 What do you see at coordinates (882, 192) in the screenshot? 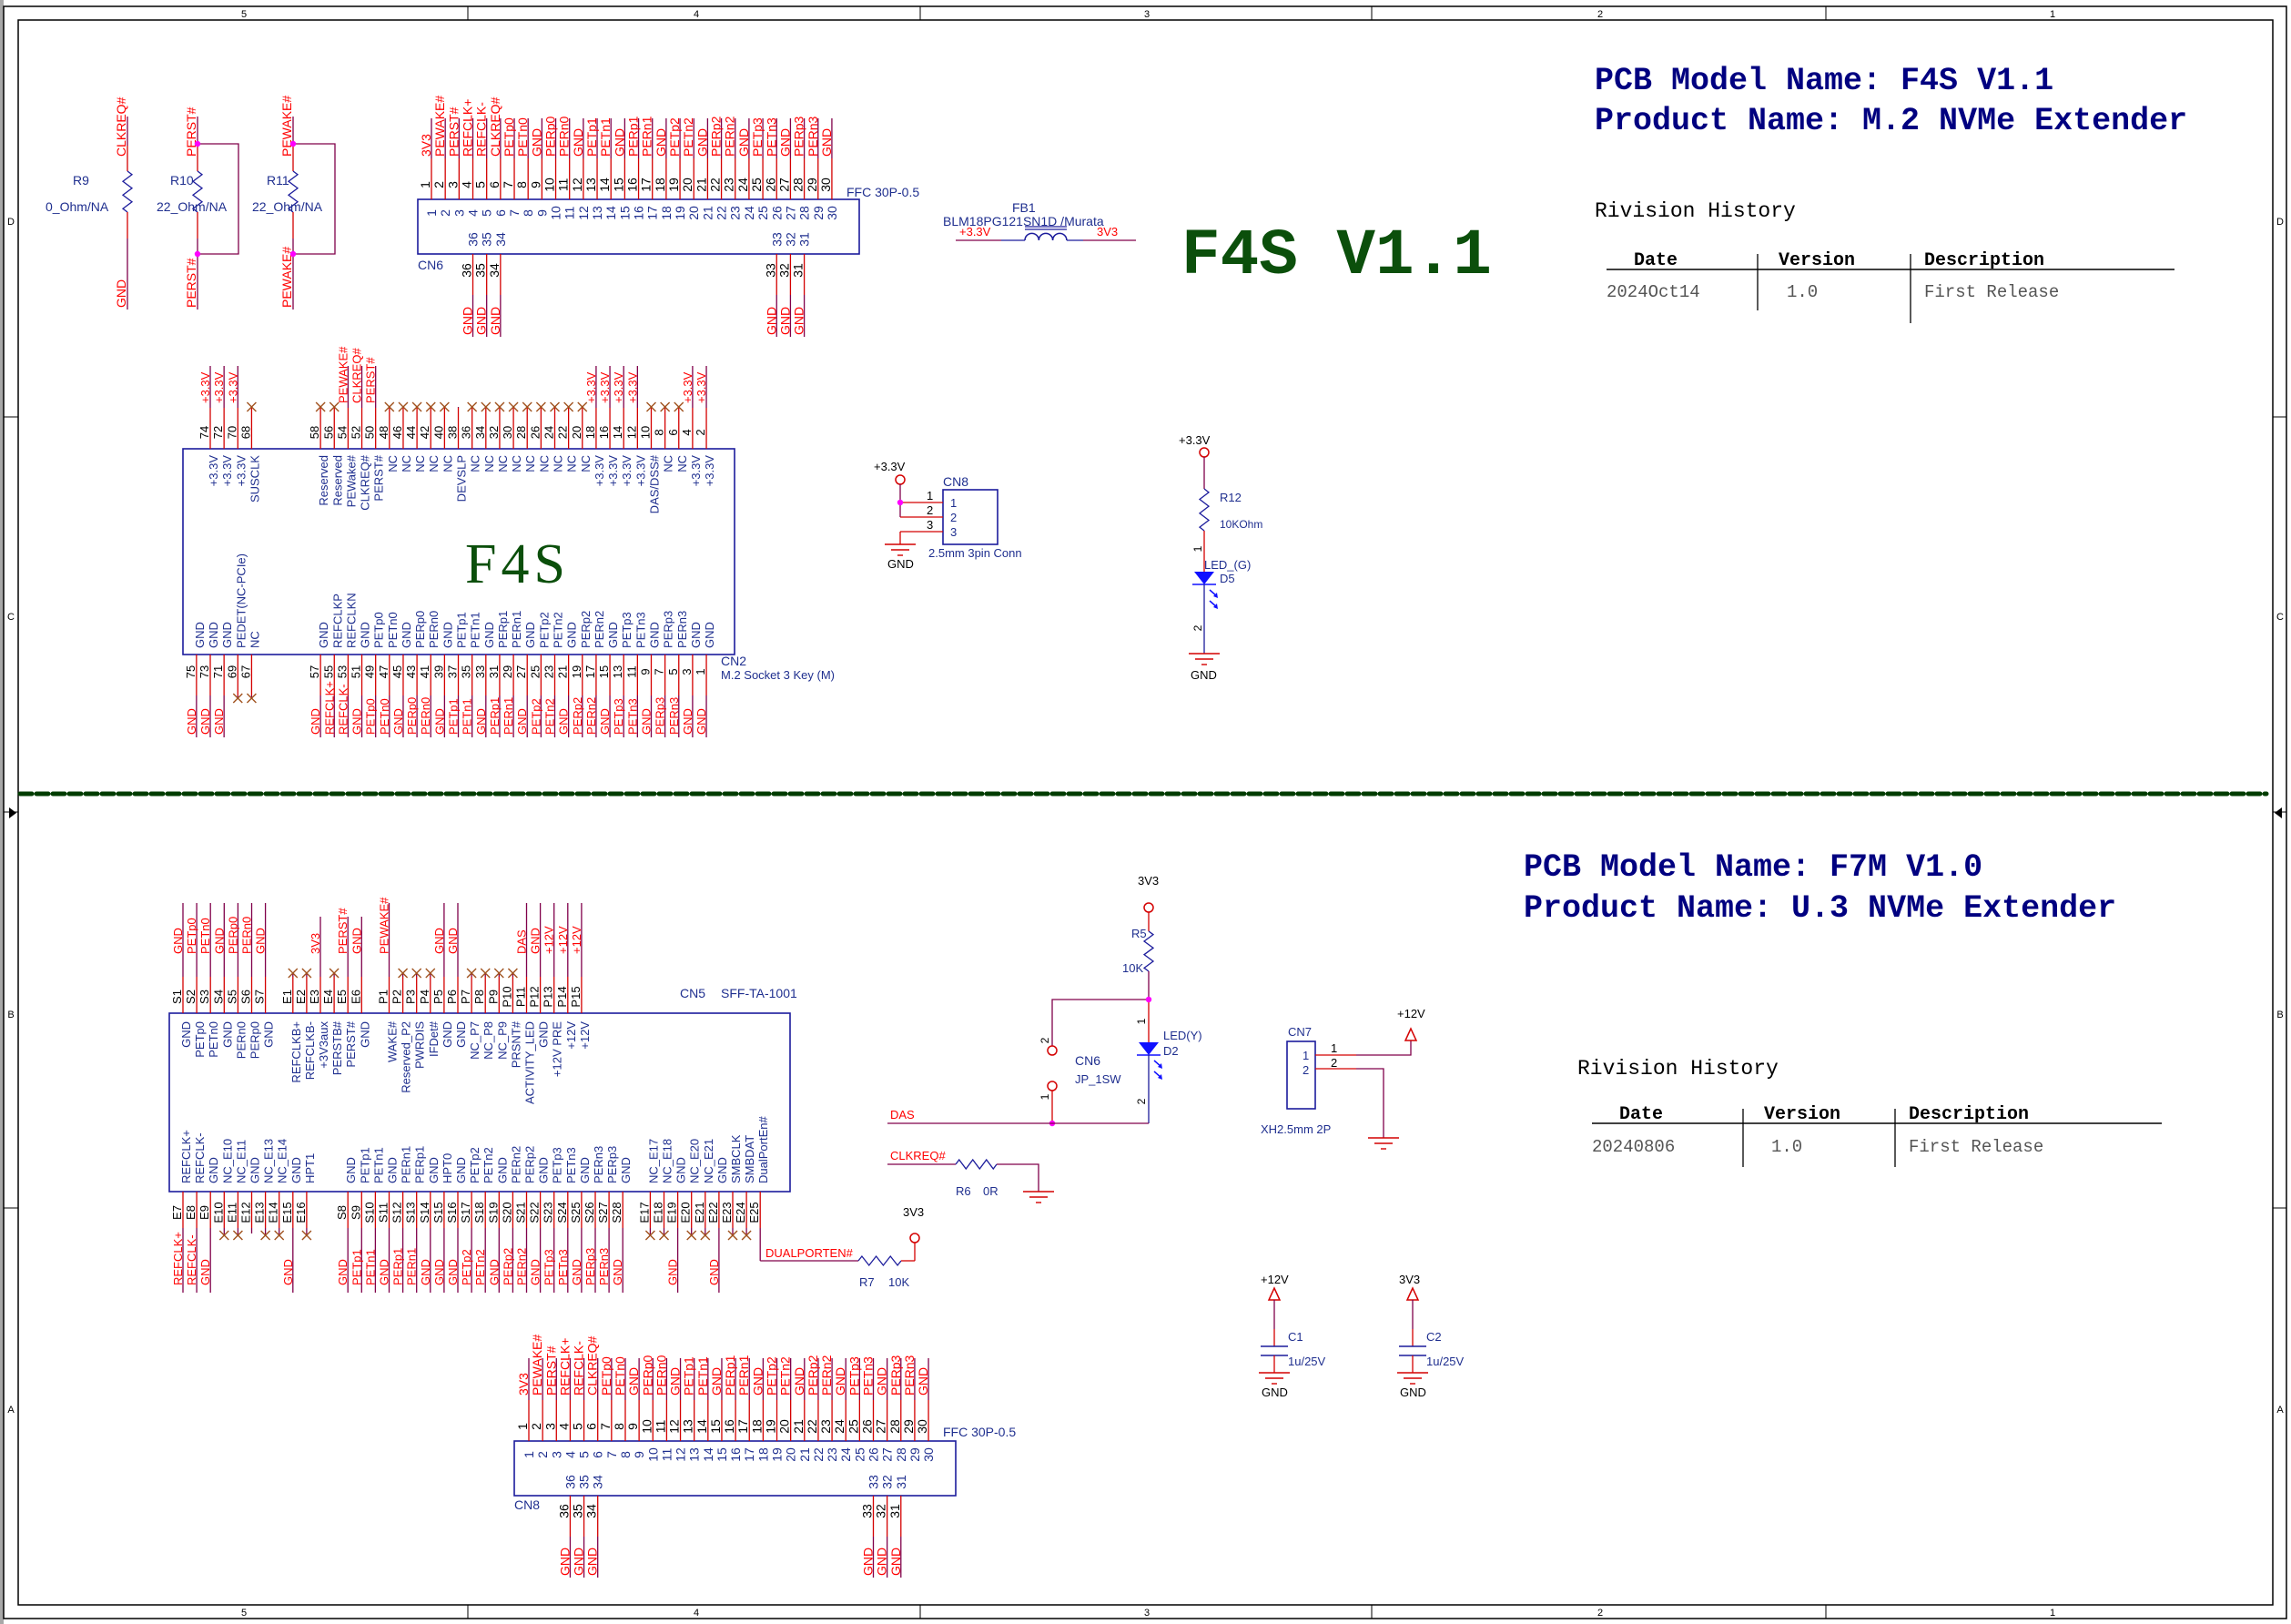
I see `part-number: FFC 30P-0.5` at bounding box center [882, 192].